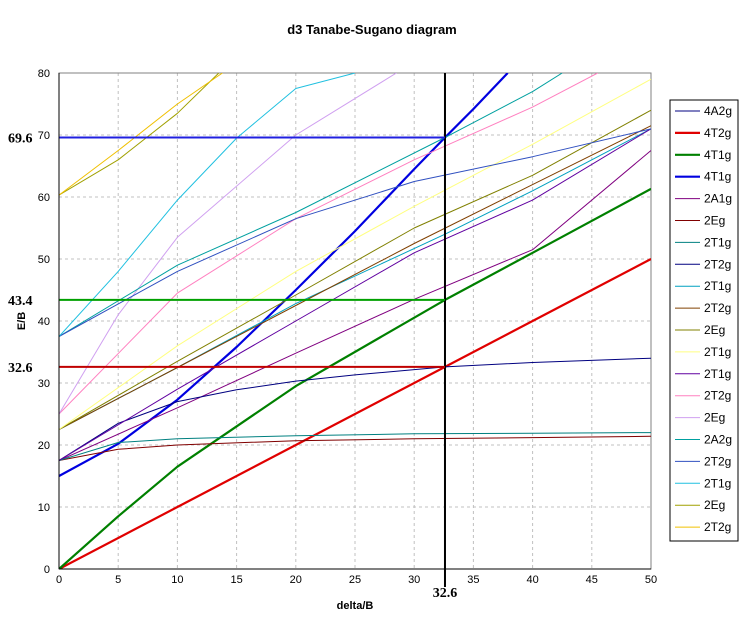  Describe the element at coordinates (372, 29) in the screenshot. I see `chart-title: d3 Tanabe-Sugano diagram` at that location.